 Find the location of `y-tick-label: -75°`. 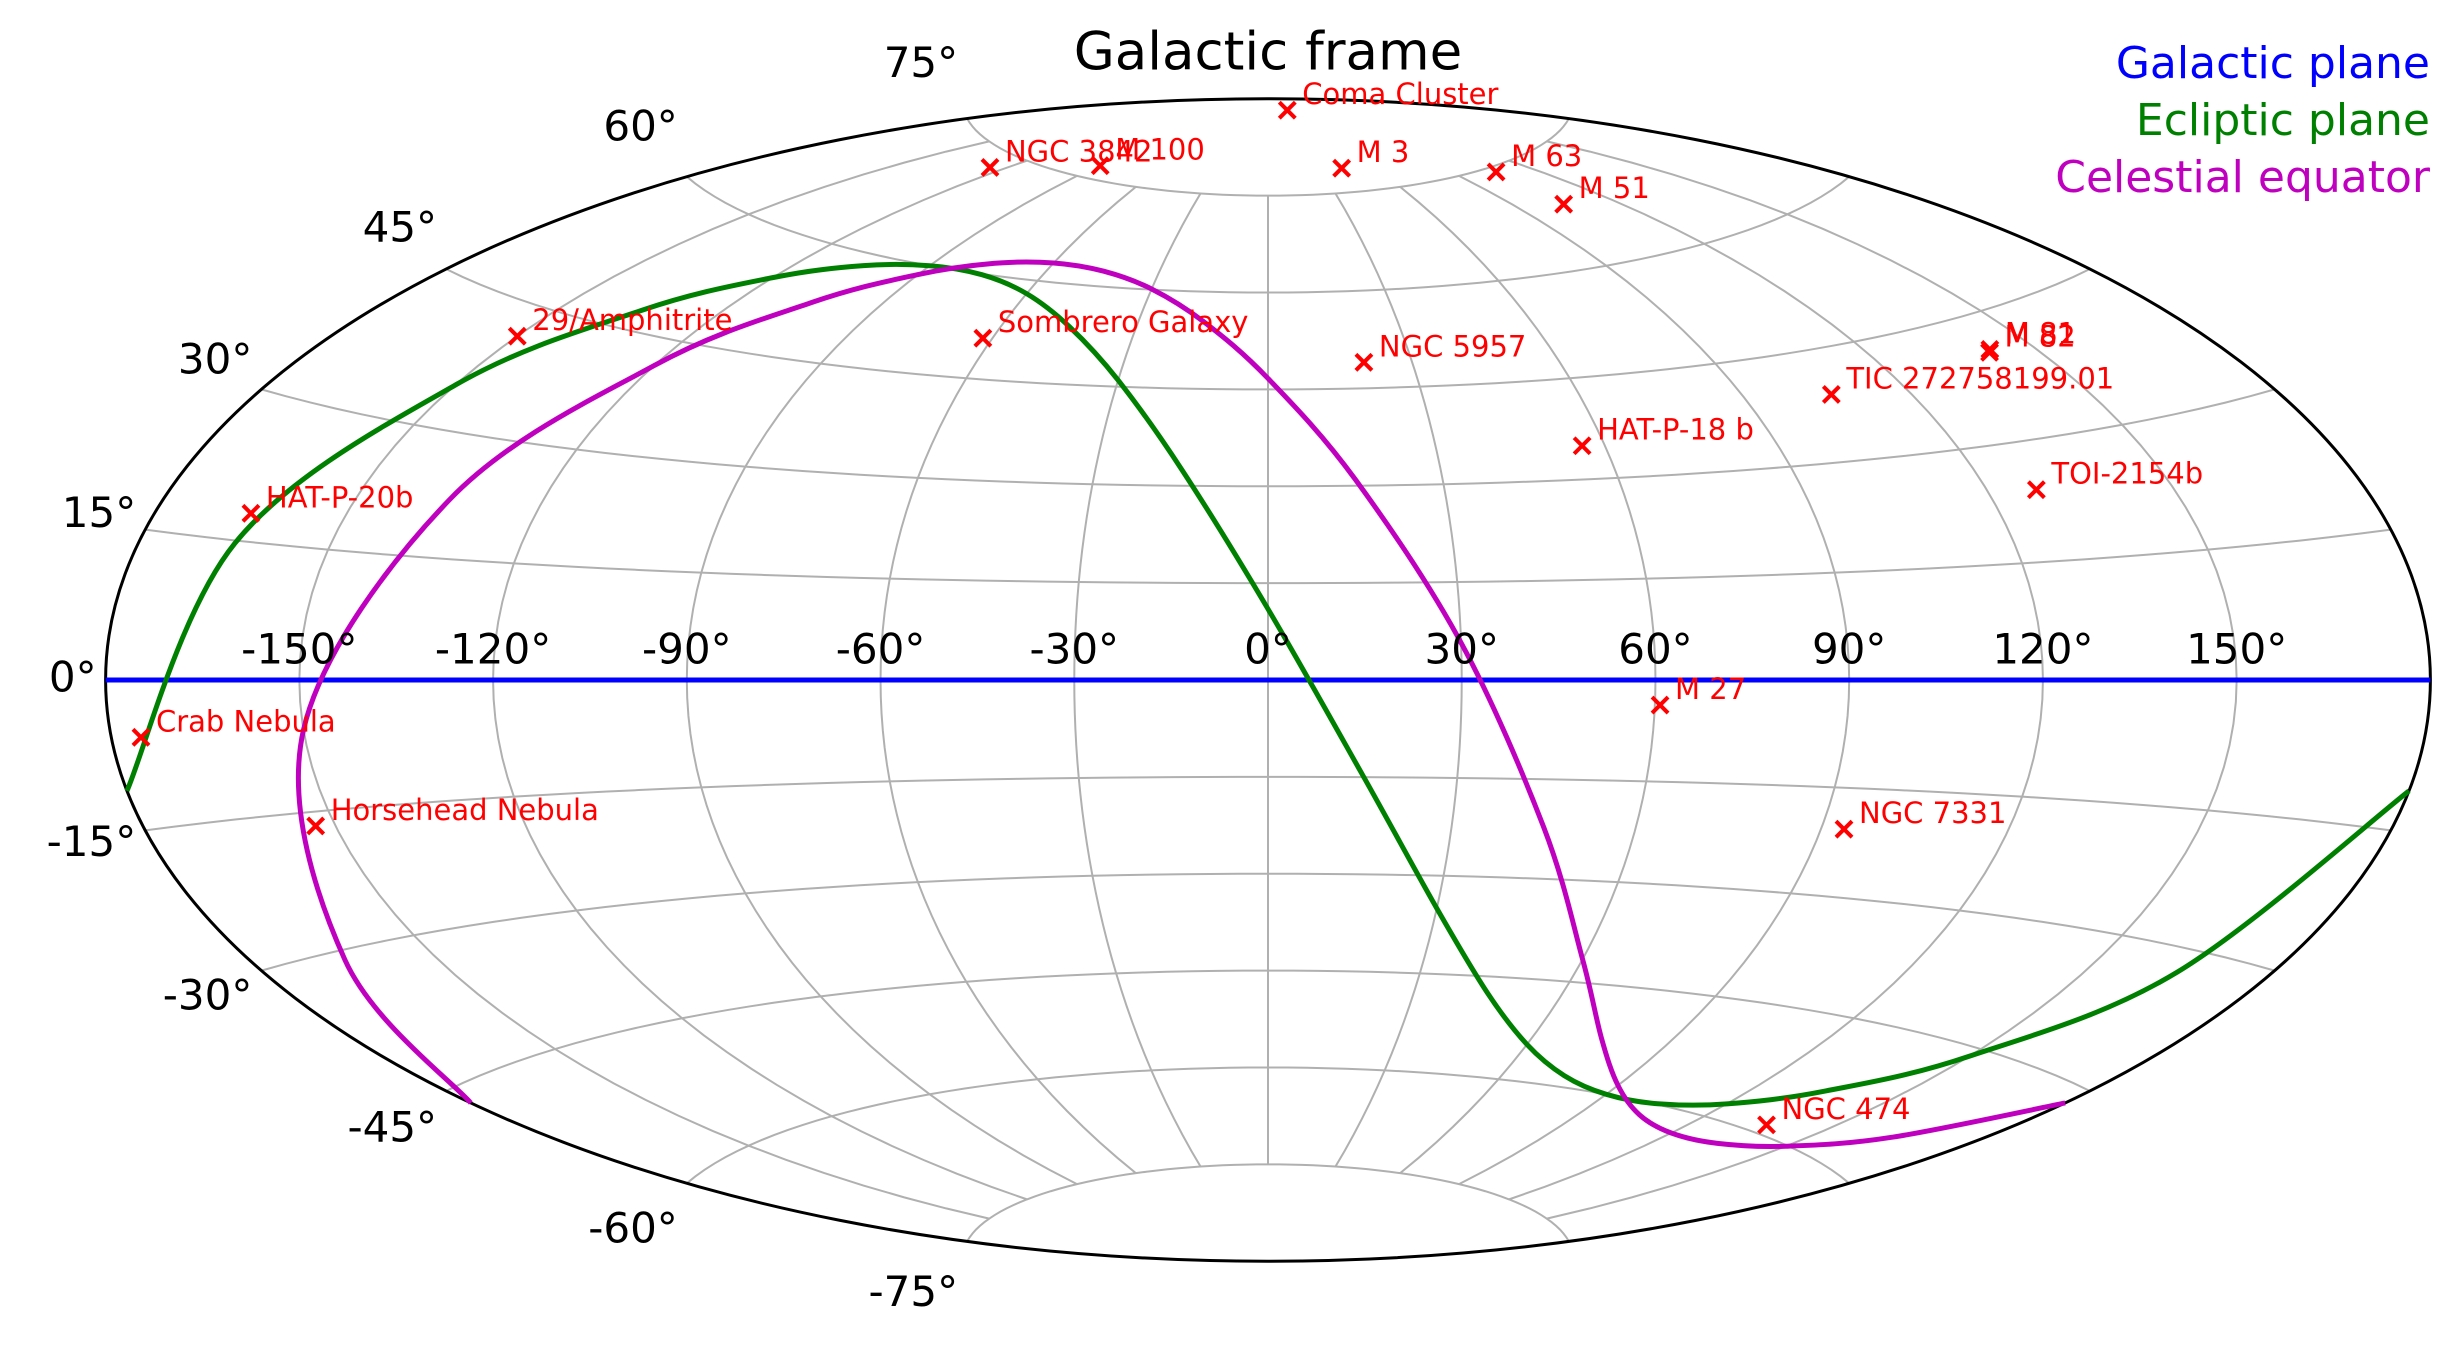

y-tick-label: -75° is located at coordinates (914, 1291).